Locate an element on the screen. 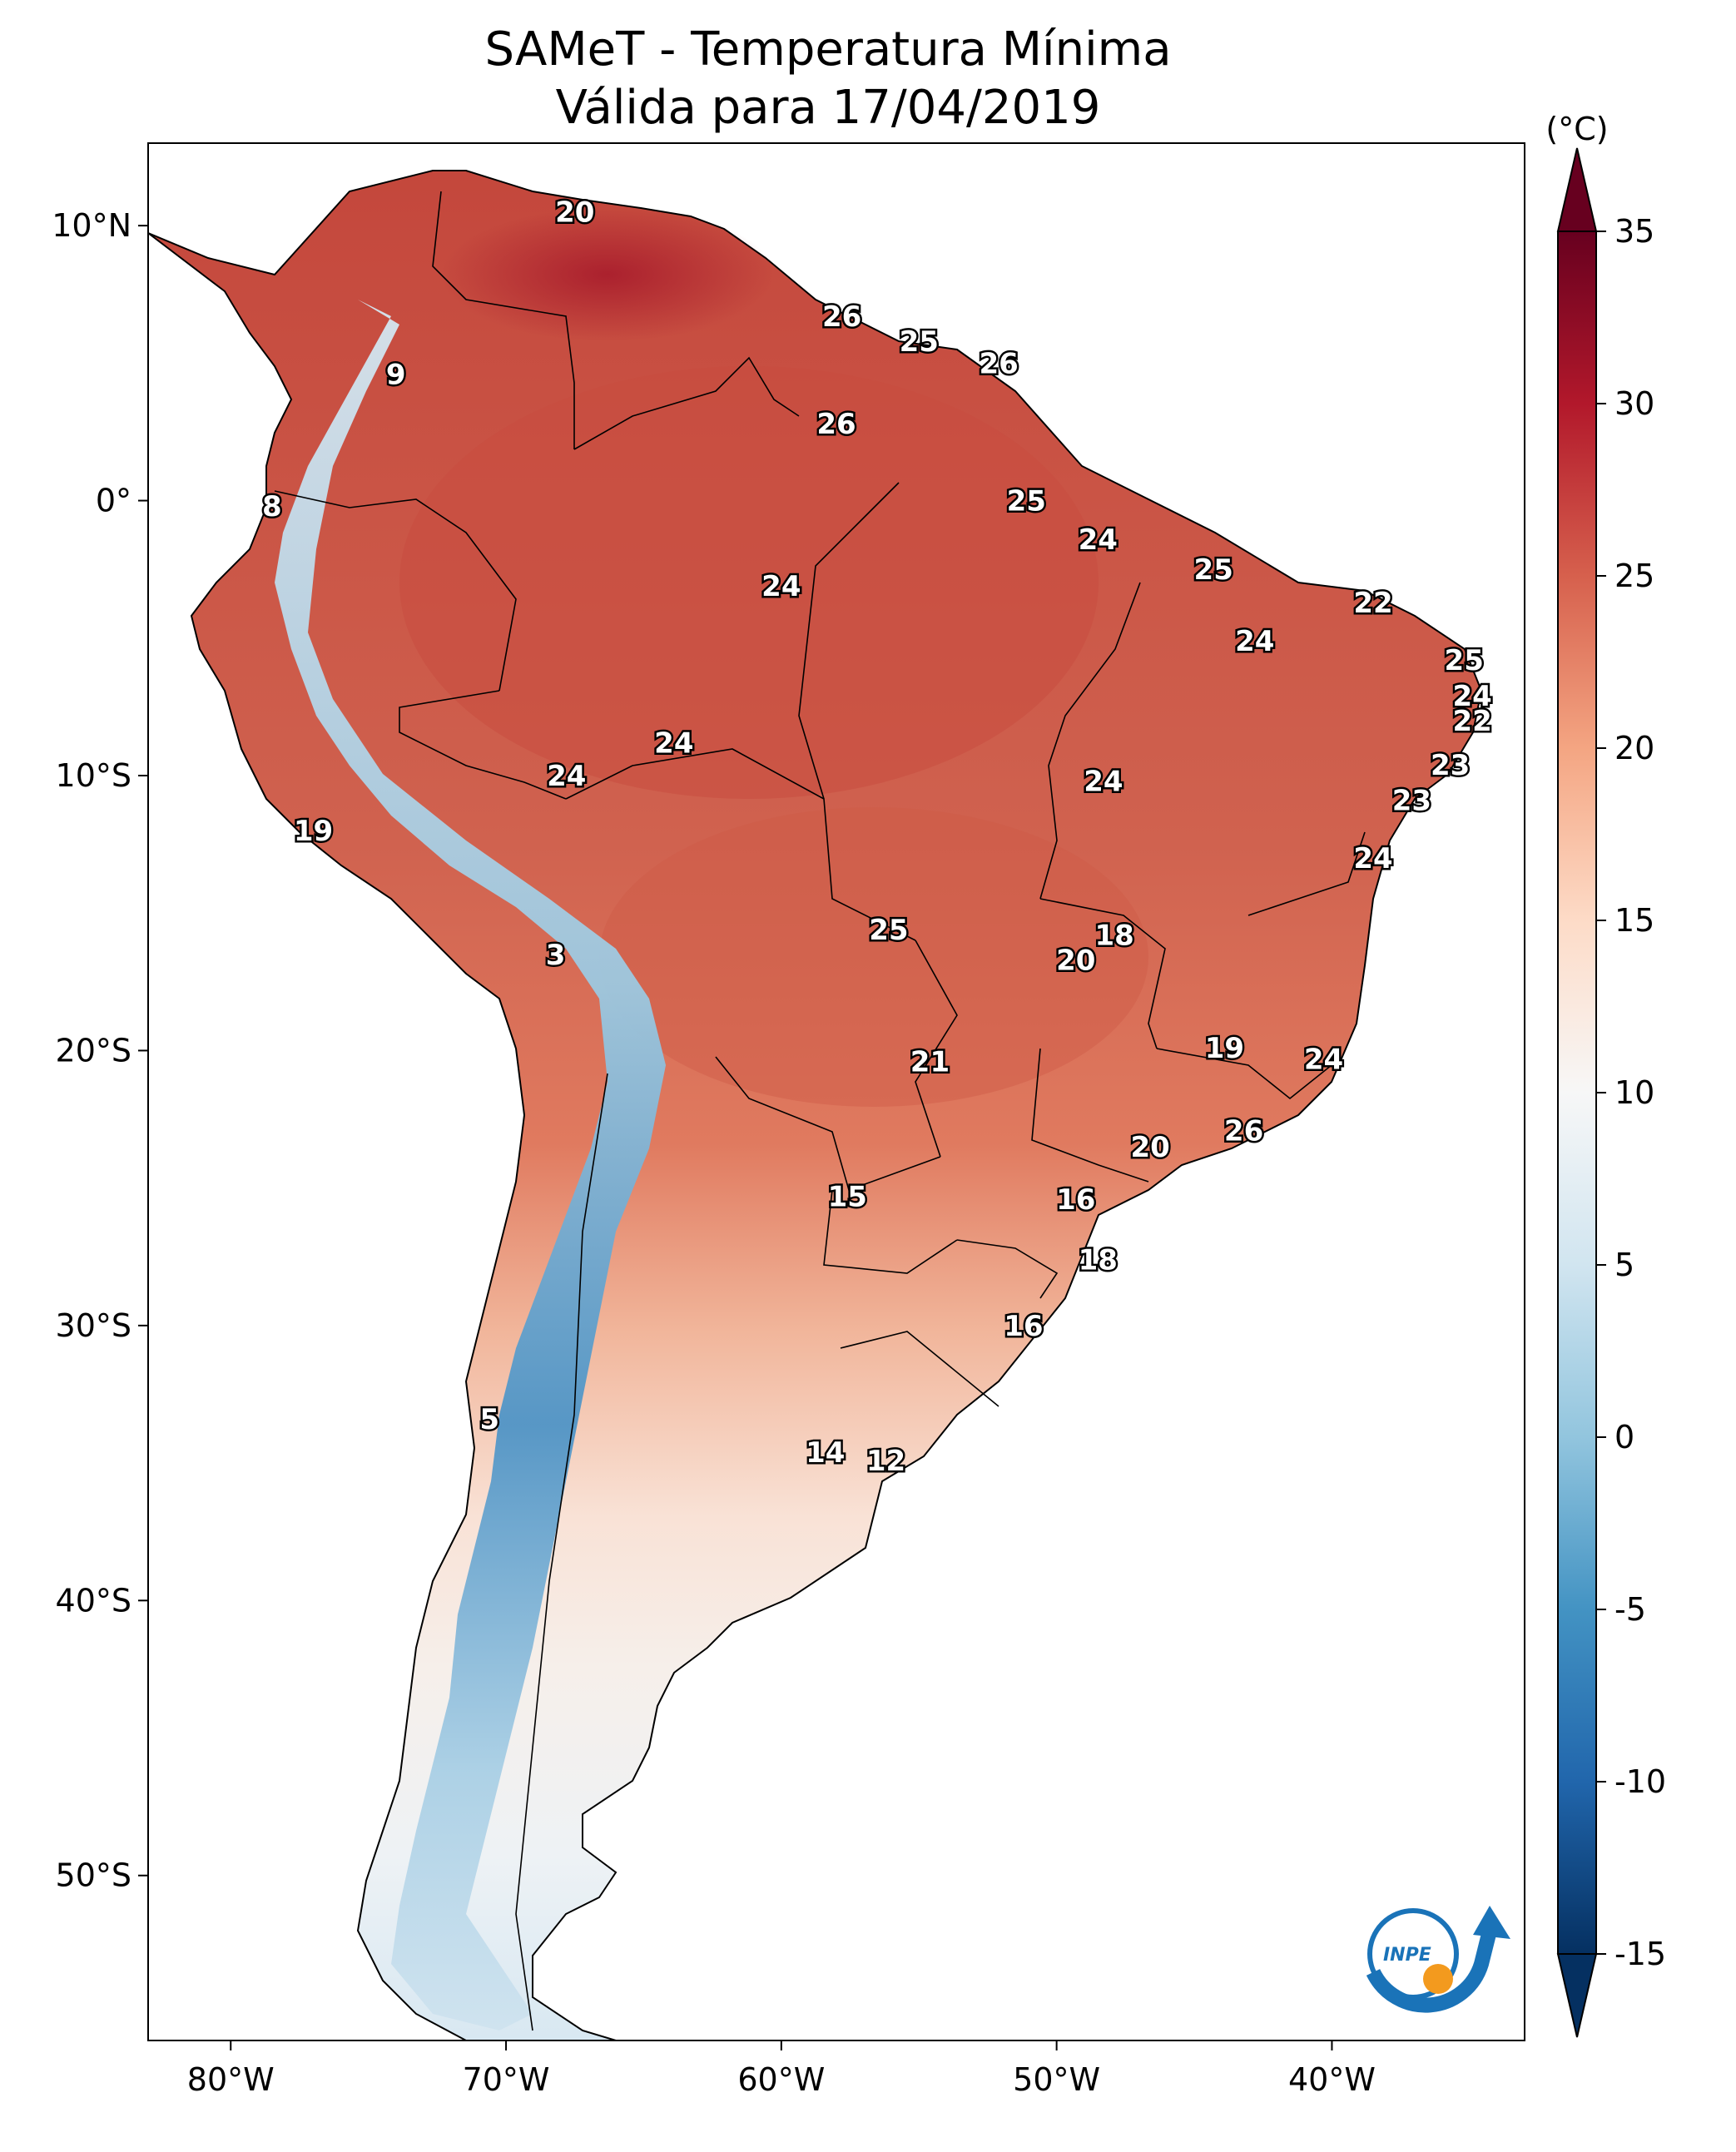 The height and width of the screenshot is (2152, 1736). station-value-label: 15 is located at coordinates (847, 1197).